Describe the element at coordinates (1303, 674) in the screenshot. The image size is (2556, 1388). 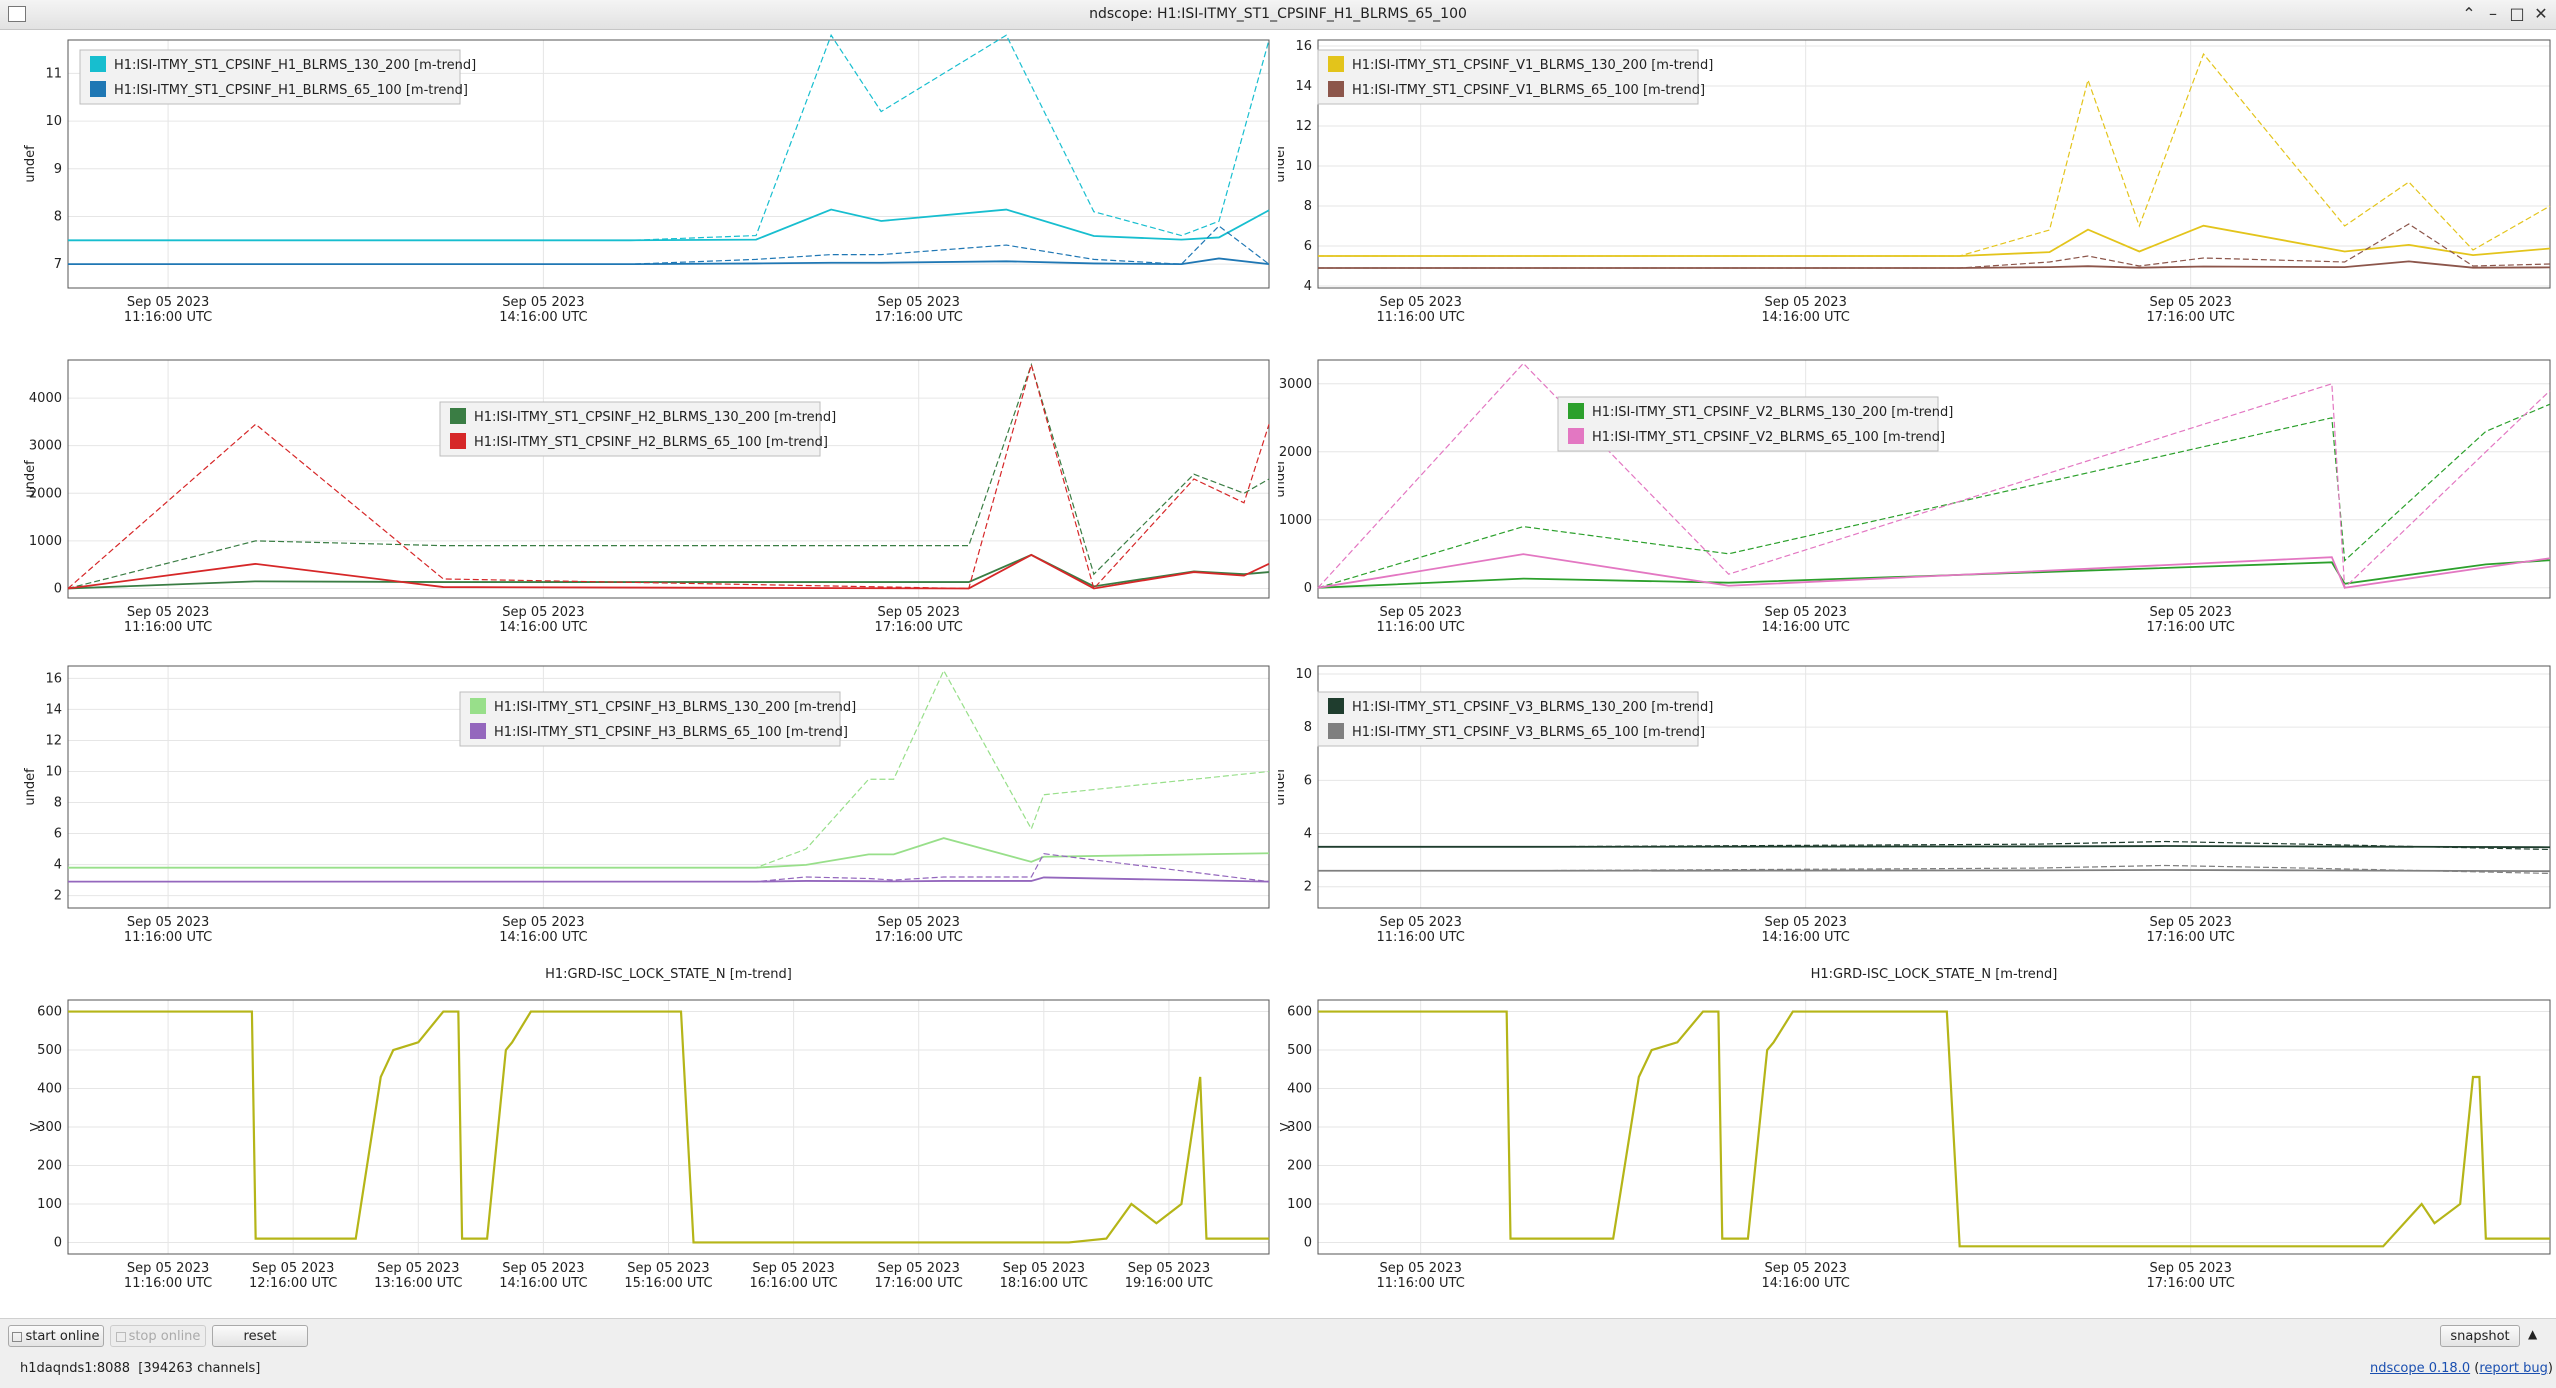
I see `y-tick-label: 10` at that location.